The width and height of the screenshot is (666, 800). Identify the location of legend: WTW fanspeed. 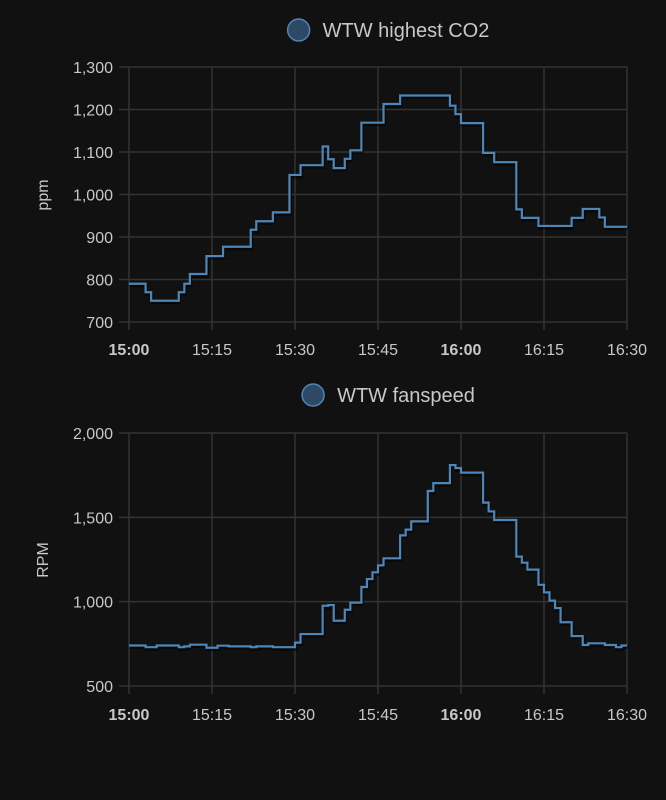
(388, 395).